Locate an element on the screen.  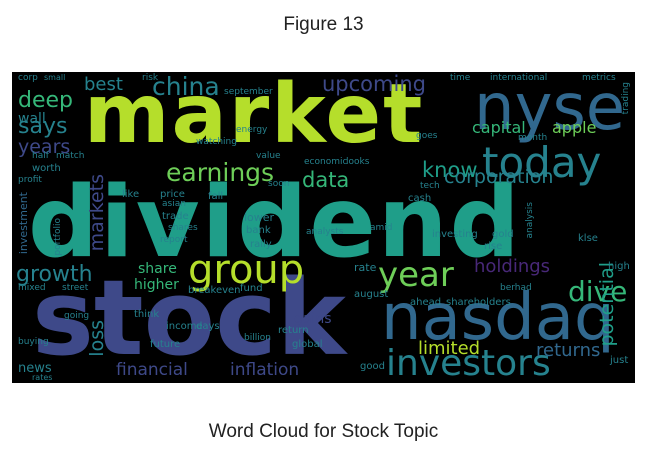
word-ahead: ahead is located at coordinates (426, 302).